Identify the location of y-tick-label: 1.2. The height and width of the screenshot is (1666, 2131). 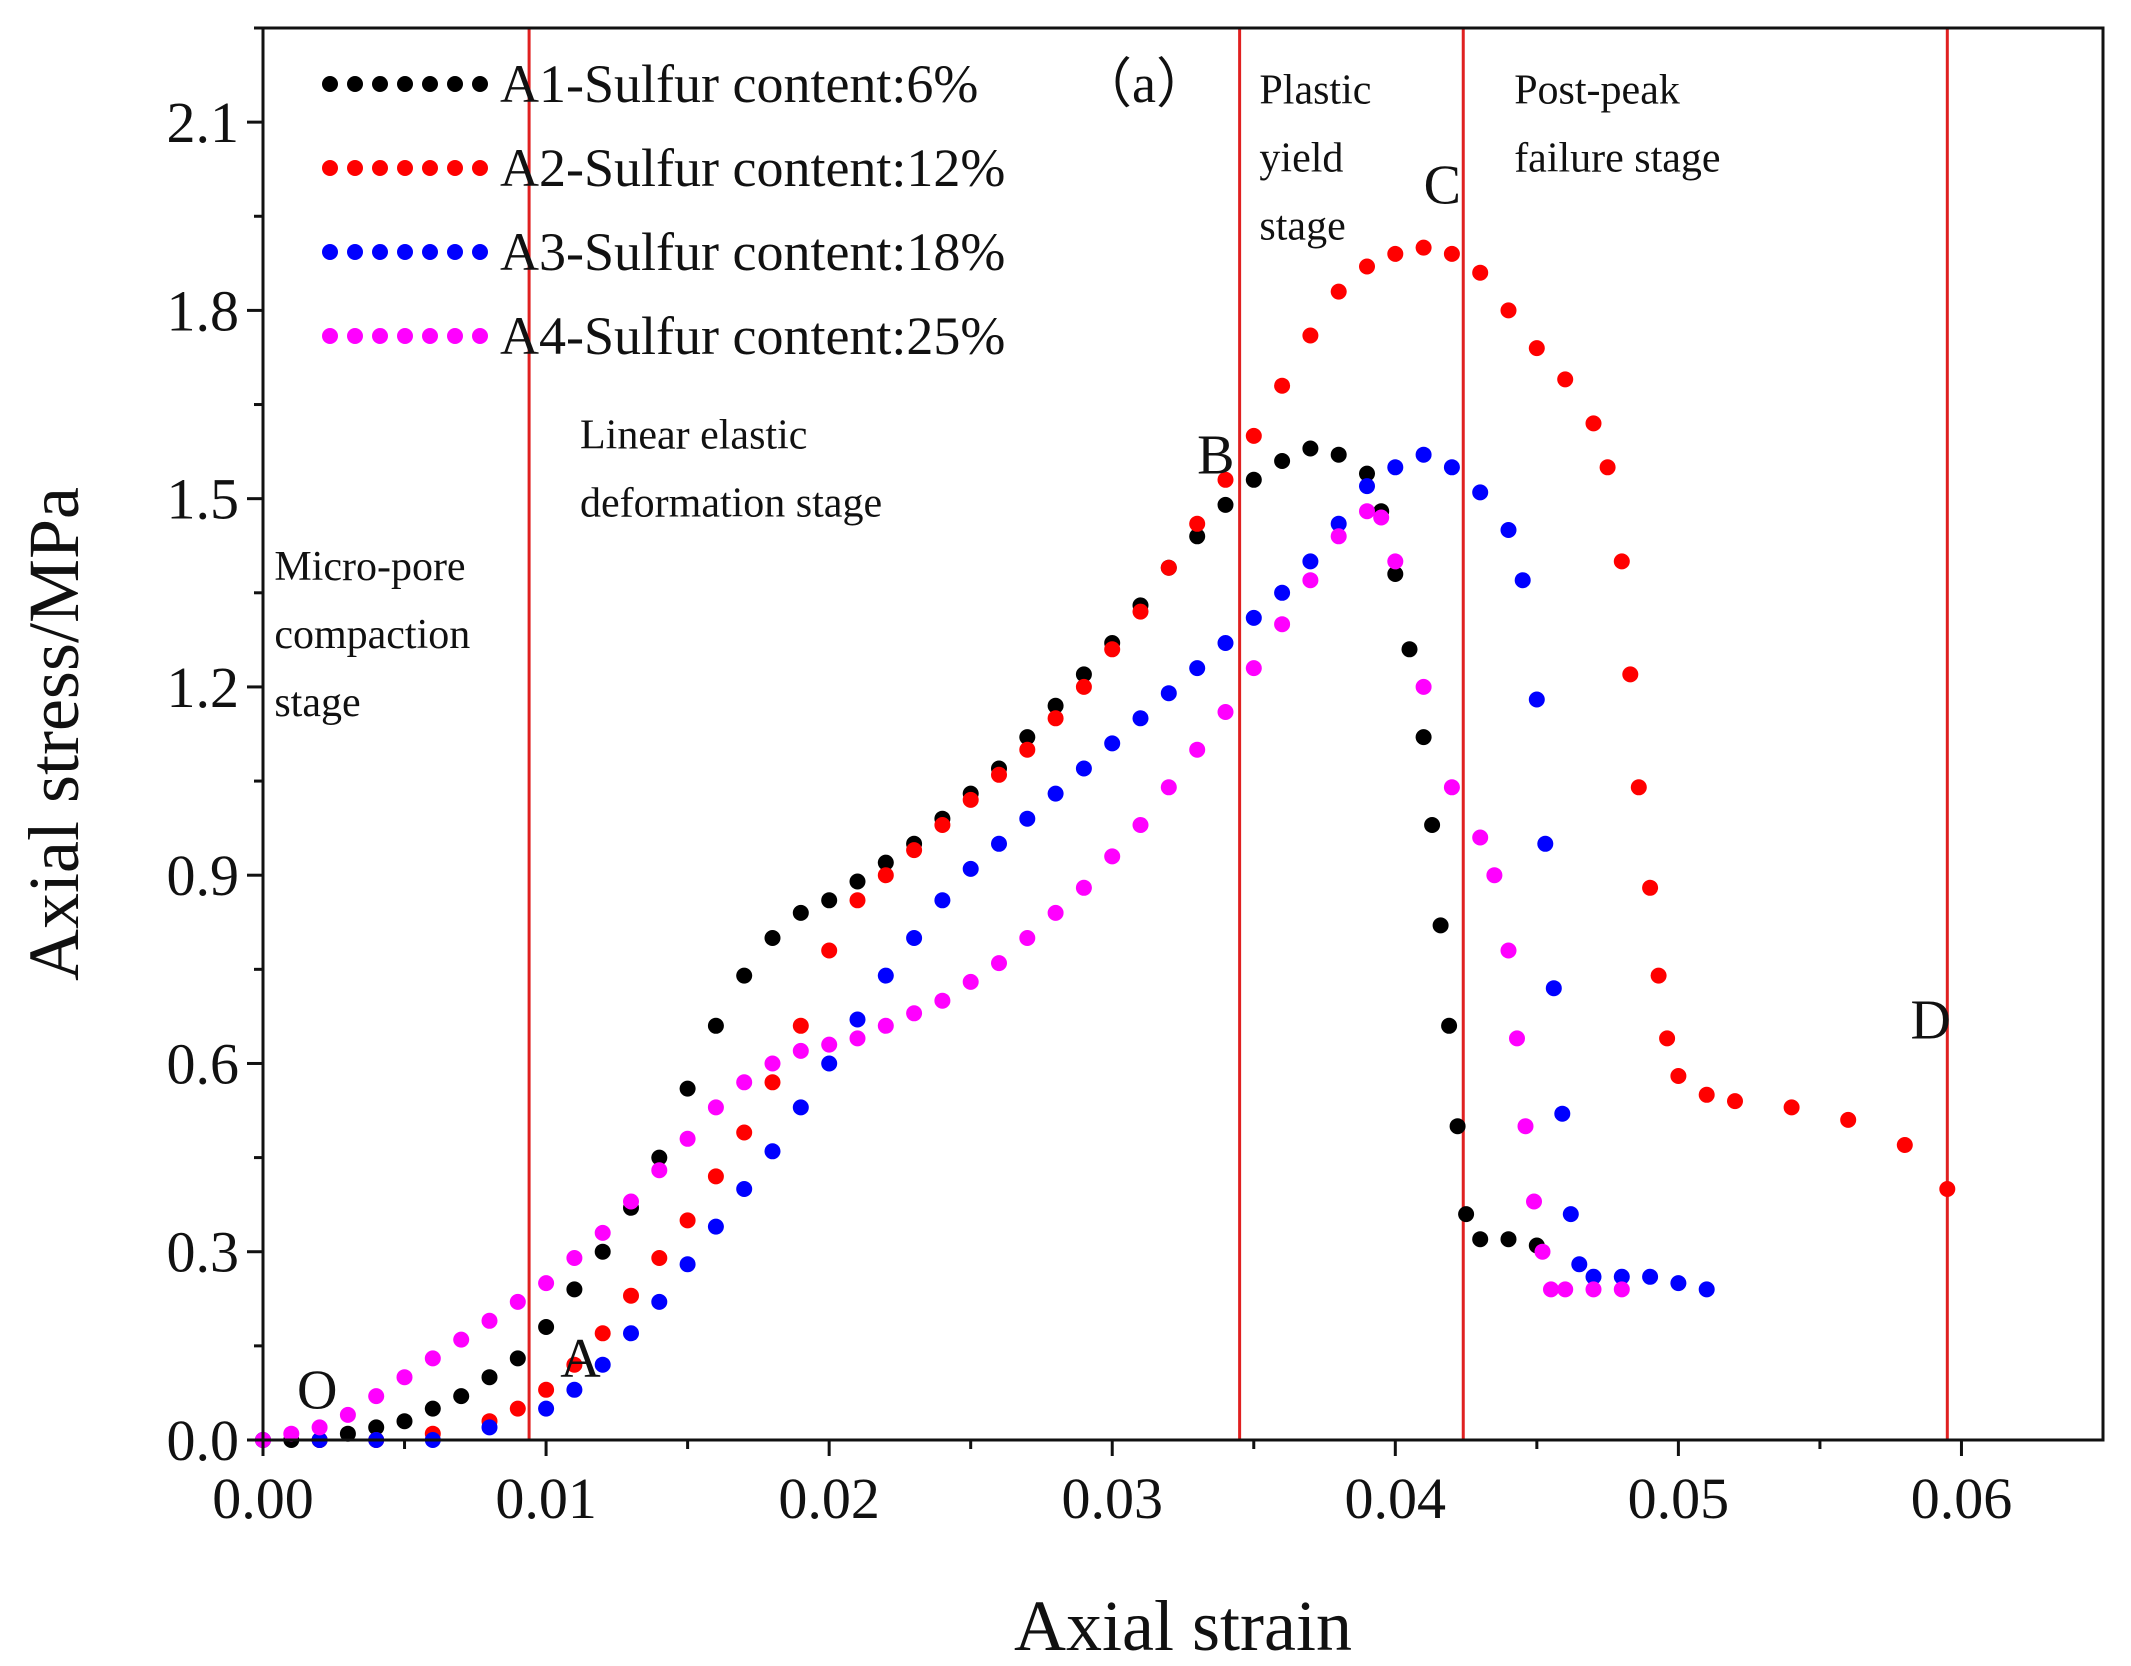
(203, 687).